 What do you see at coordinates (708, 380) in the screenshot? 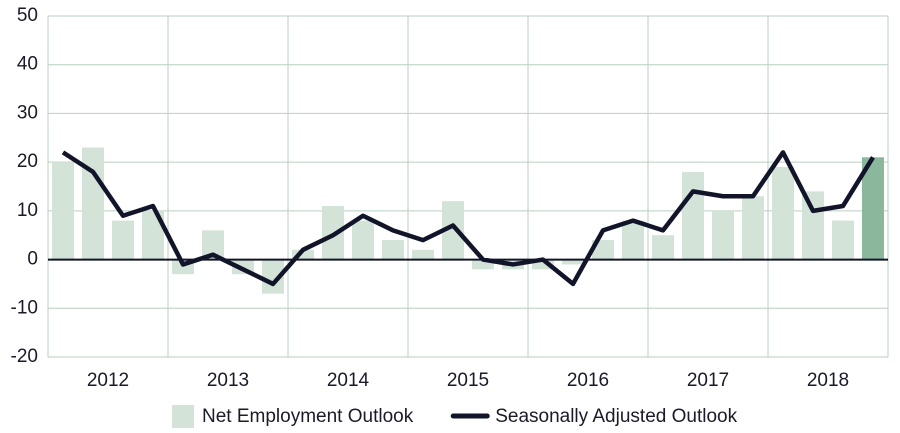
I see `x-tick-label: 2017` at bounding box center [708, 380].